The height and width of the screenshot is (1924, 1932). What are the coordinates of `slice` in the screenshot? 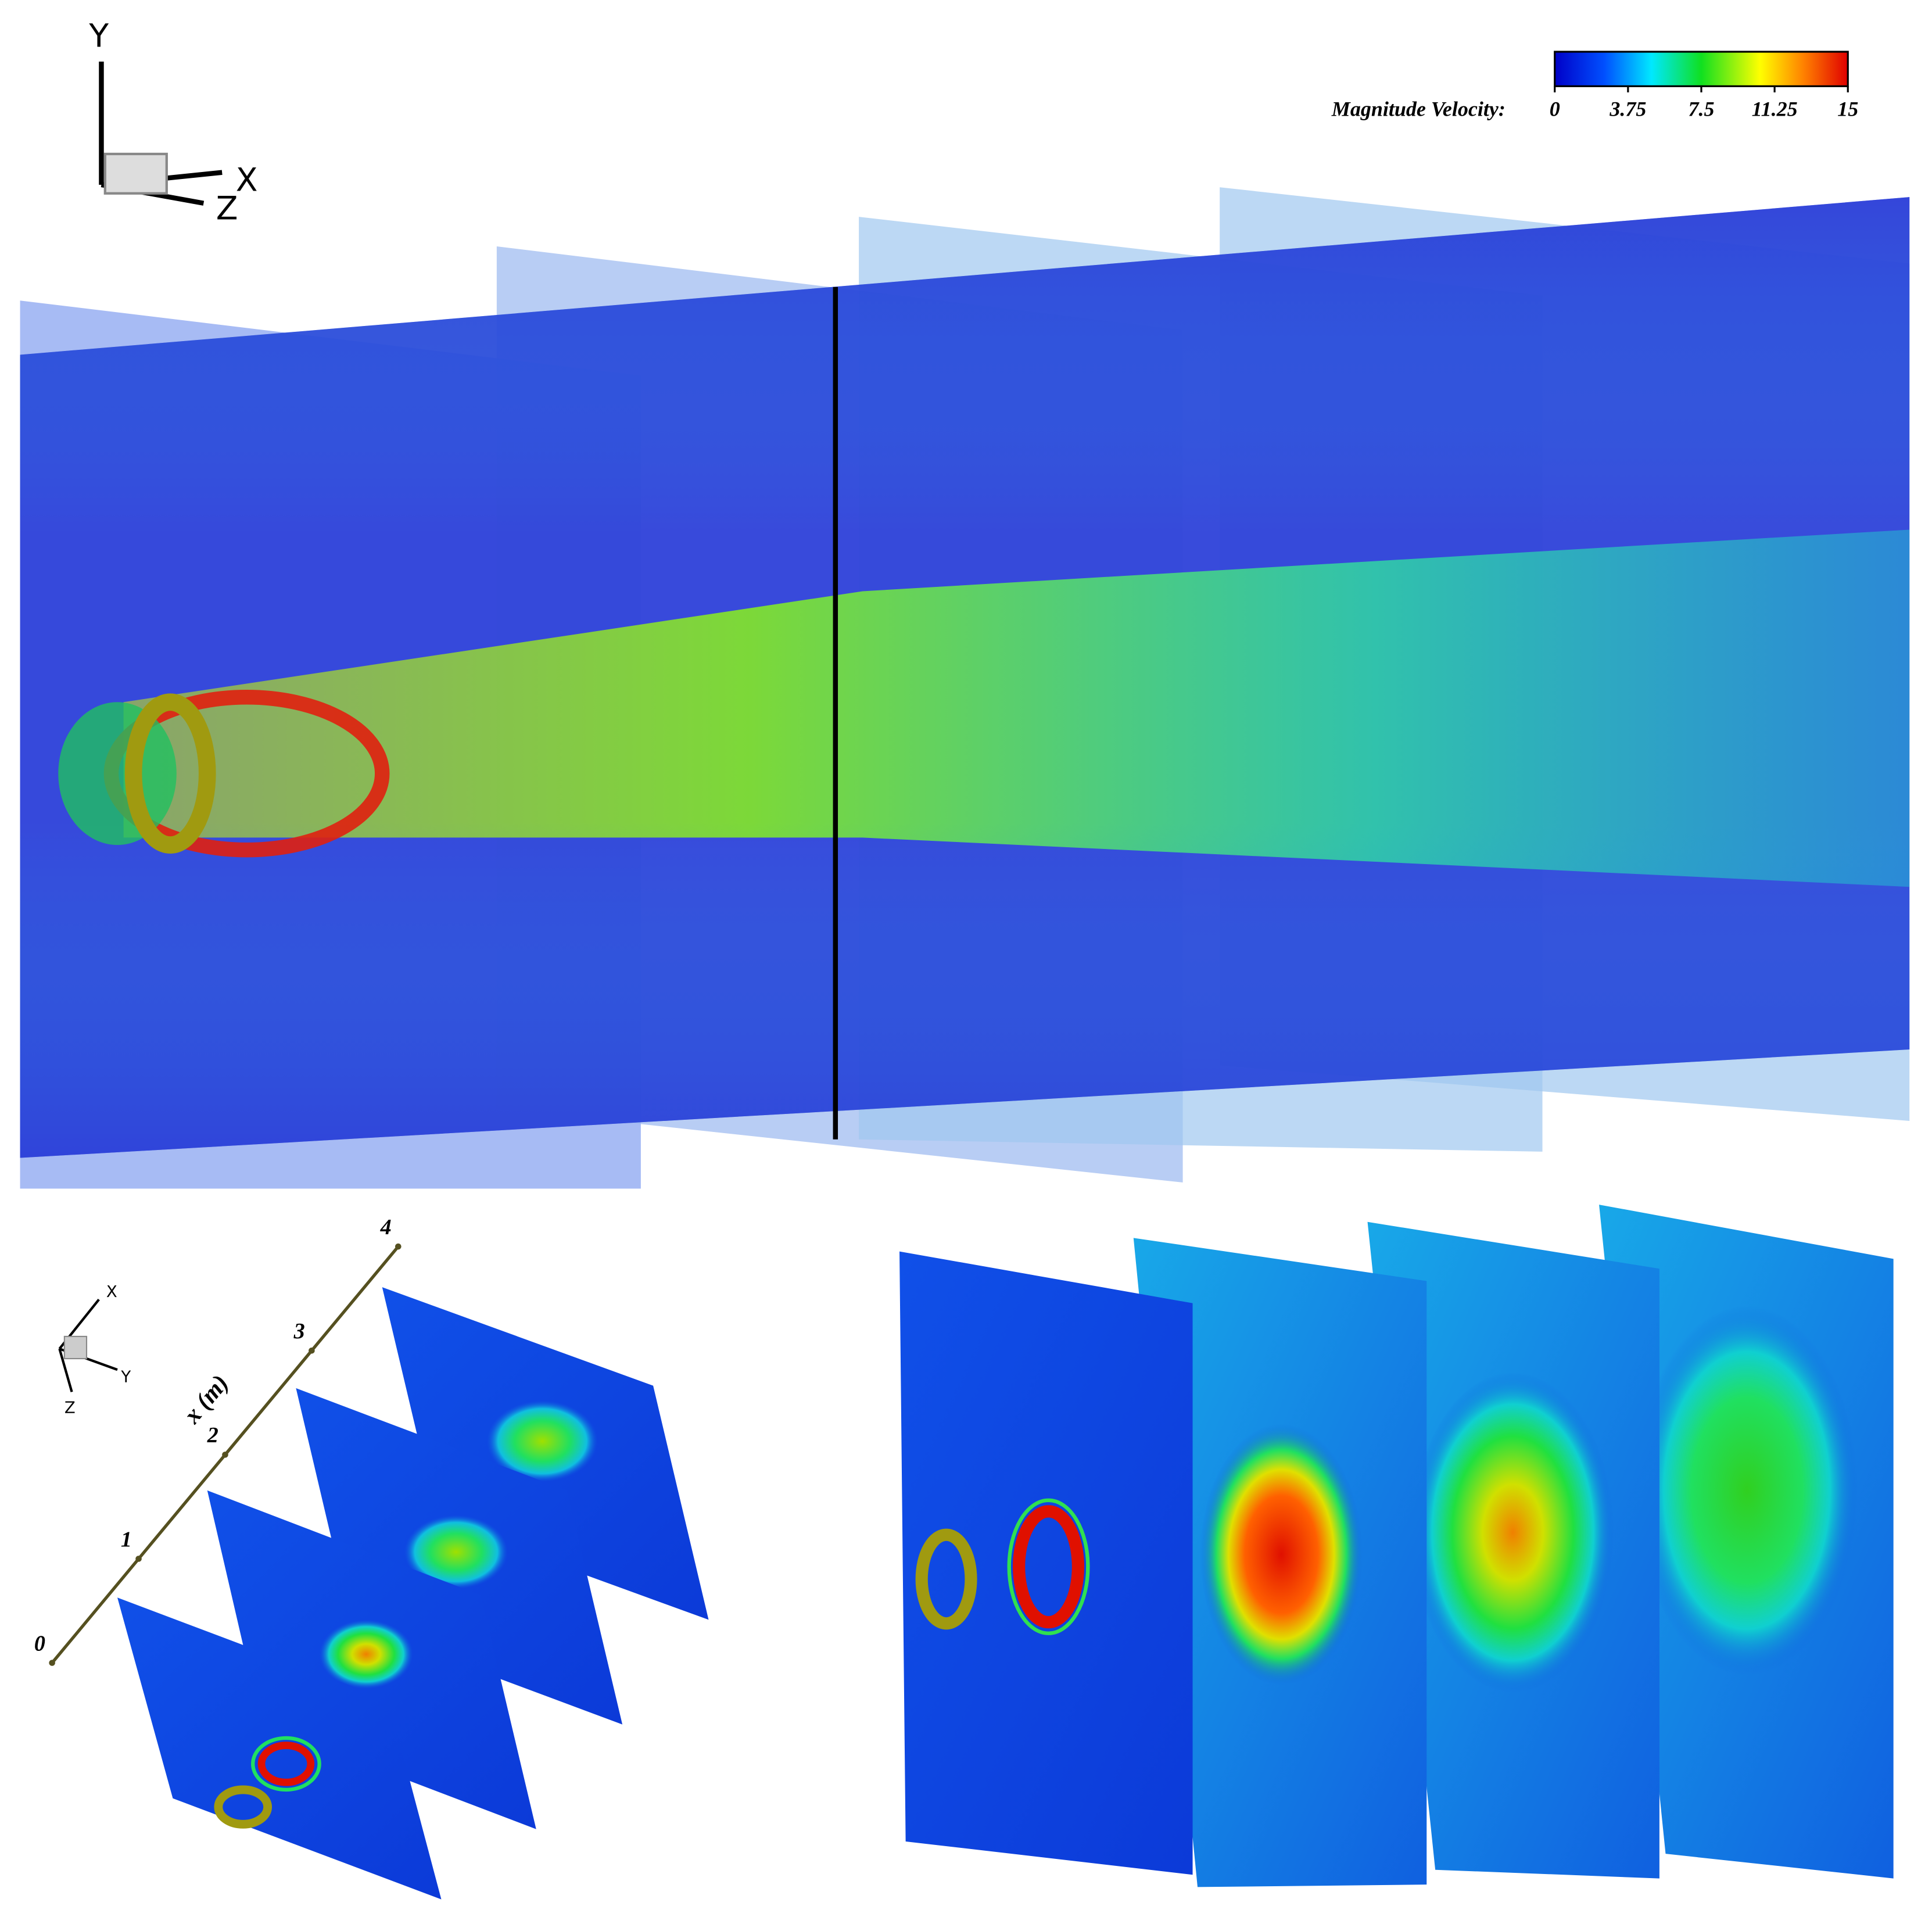 It's located at (1046, 1563).